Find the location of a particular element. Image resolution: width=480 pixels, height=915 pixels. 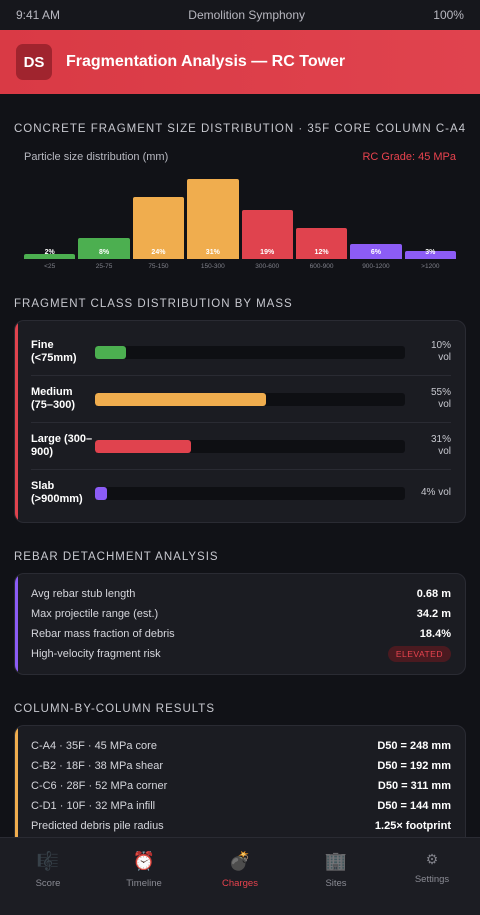

kv-row: C-B2 · 18F · 38 MPa shear D50 = 192 mm is located at coordinates (241, 766).